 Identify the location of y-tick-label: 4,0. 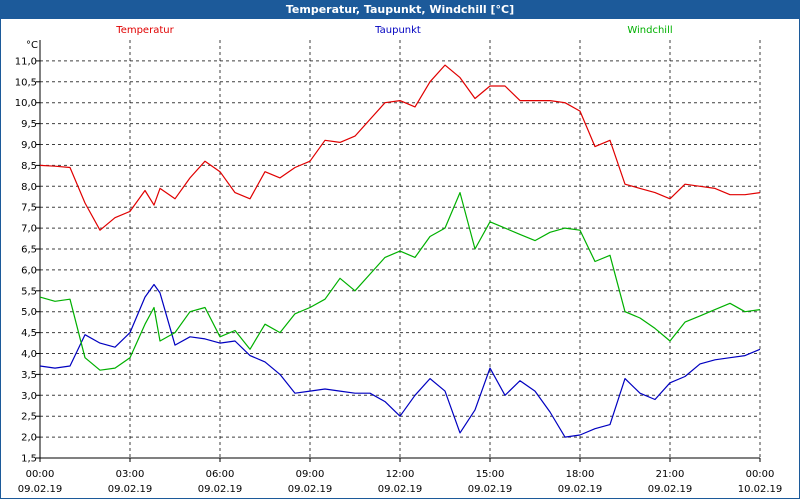
(29, 354).